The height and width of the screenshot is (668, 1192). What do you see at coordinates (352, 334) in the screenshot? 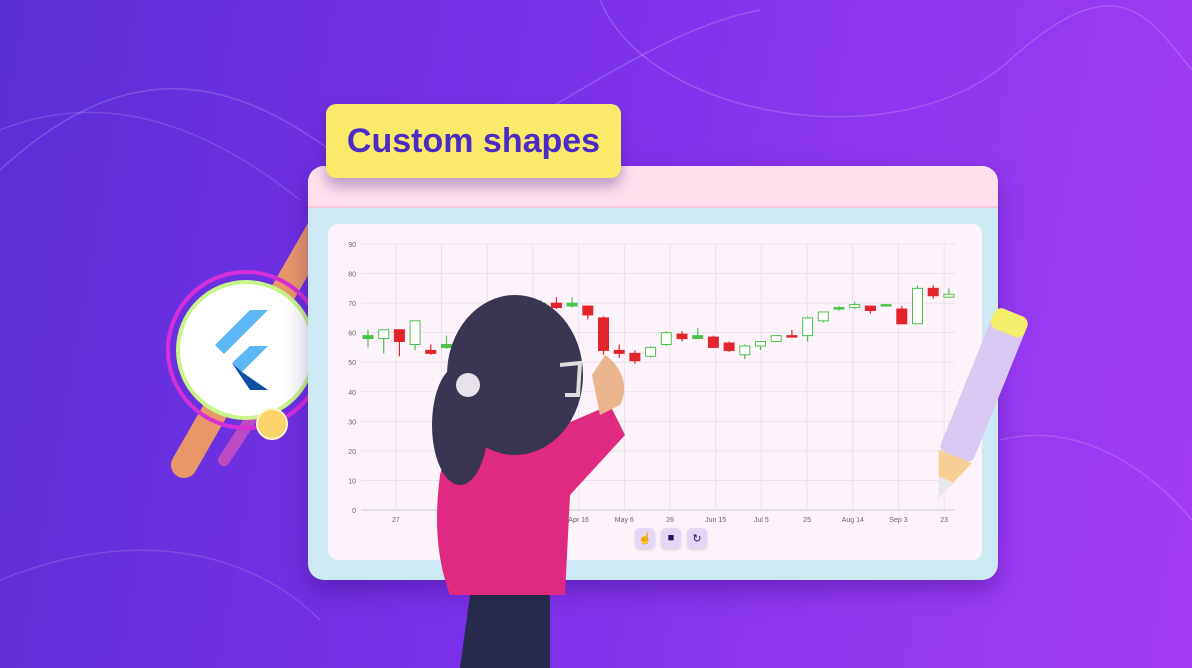
I see `y-tick-label: 60` at bounding box center [352, 334].